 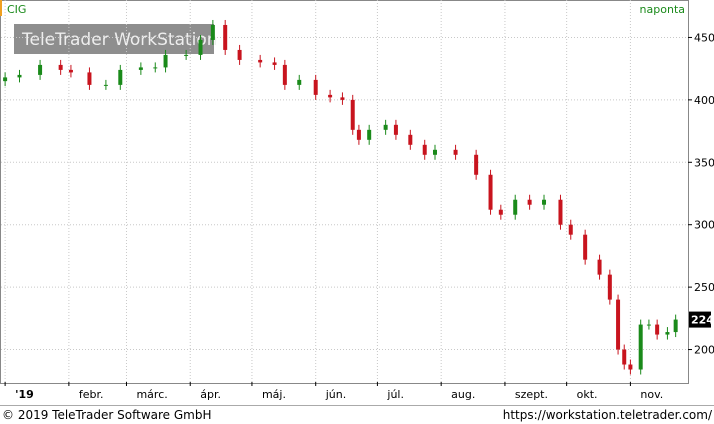 I want to click on watermark-box, so click(x=114, y=39).